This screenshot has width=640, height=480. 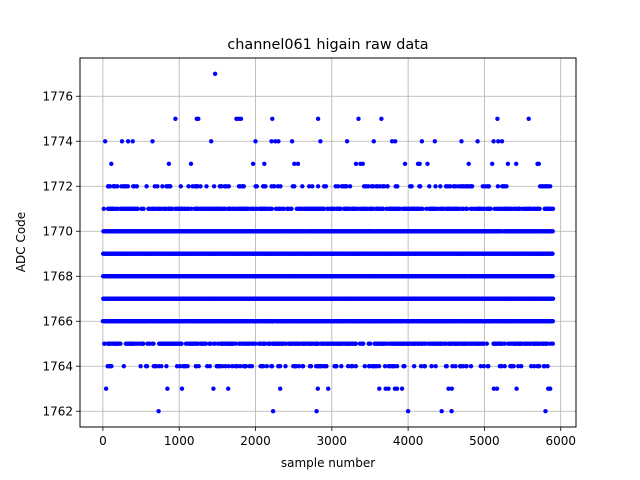 What do you see at coordinates (327, 45) in the screenshot?
I see `chart-title: channel061 higain raw data` at bounding box center [327, 45].